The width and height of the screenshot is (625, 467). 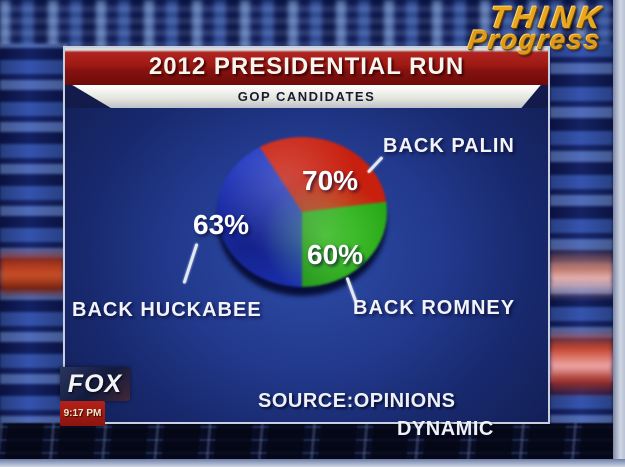 What do you see at coordinates (581, 274) in the screenshot?
I see `studio-pink-streak` at bounding box center [581, 274].